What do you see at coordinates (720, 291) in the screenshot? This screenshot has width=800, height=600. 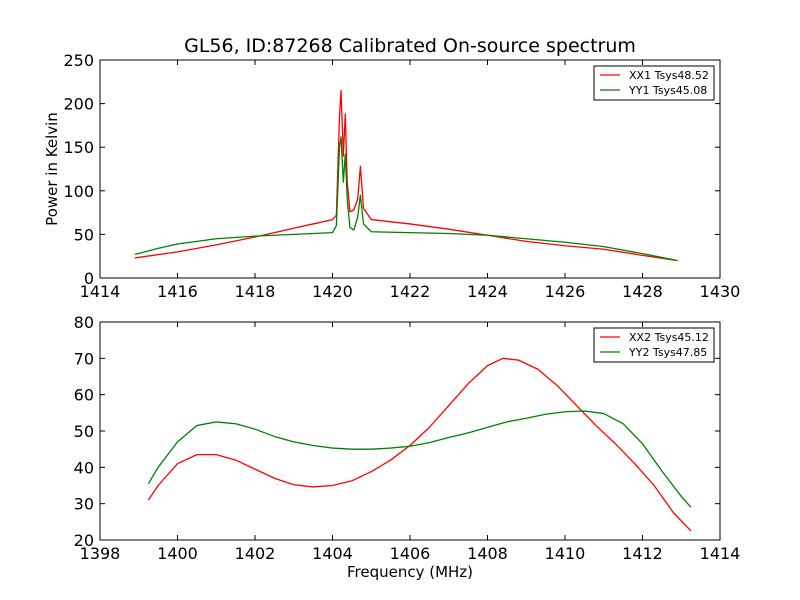 I see `x-tick-label: 1430` at bounding box center [720, 291].